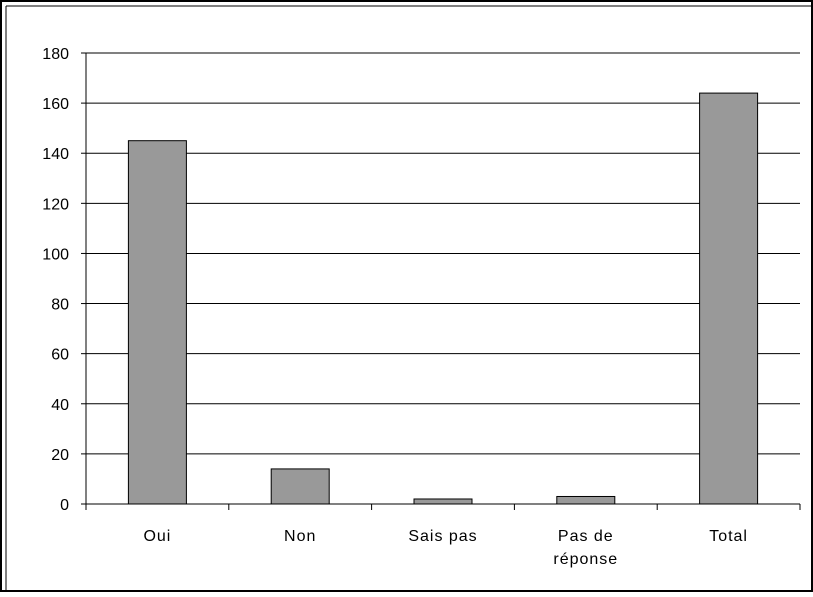 This screenshot has width=813, height=597. What do you see at coordinates (60, 305) in the screenshot?
I see `y-tick-label: 80` at bounding box center [60, 305].